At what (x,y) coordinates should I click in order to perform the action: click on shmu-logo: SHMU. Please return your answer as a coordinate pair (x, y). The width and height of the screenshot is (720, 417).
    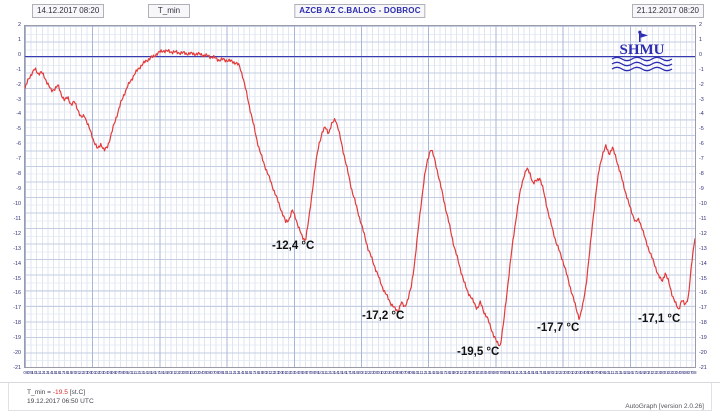
    Looking at the image, I should click on (642, 52).